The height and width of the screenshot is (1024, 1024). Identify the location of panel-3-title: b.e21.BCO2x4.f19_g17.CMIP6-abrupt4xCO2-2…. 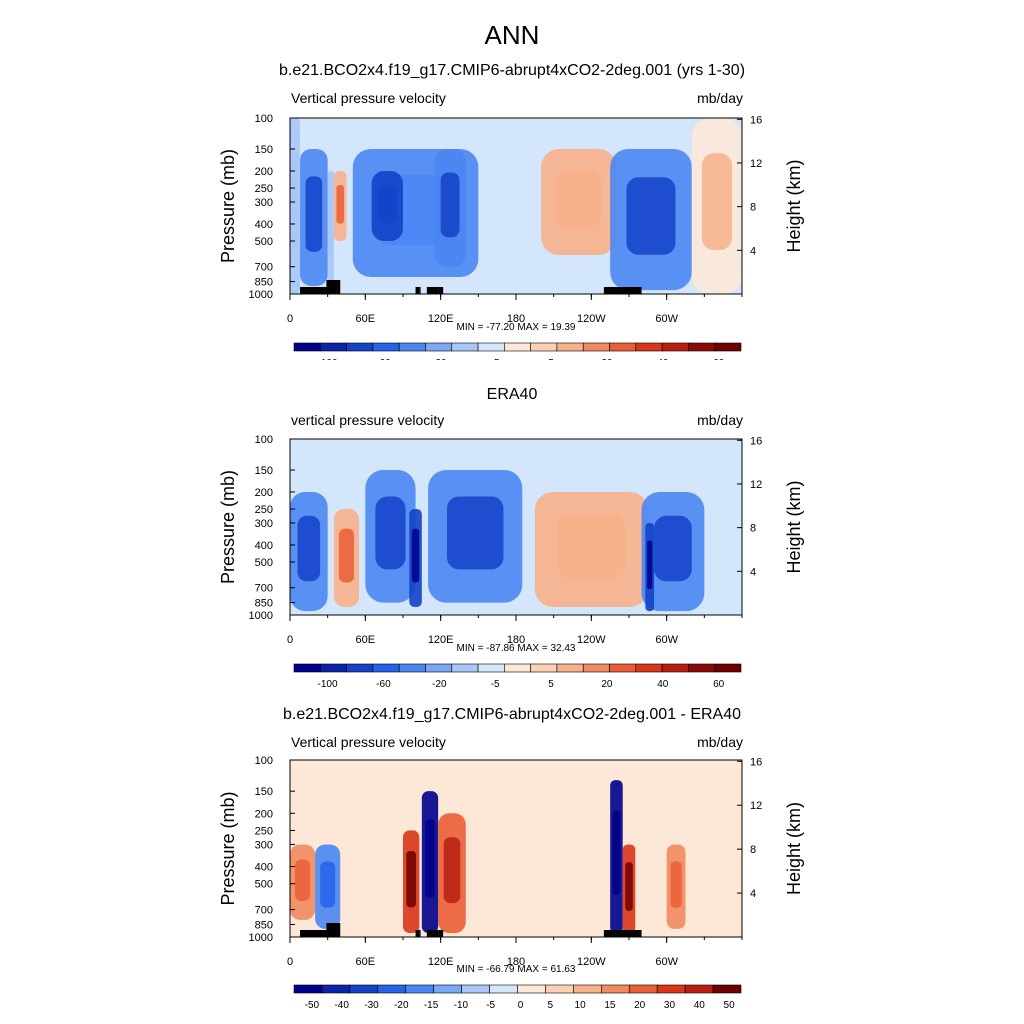
(512, 714).